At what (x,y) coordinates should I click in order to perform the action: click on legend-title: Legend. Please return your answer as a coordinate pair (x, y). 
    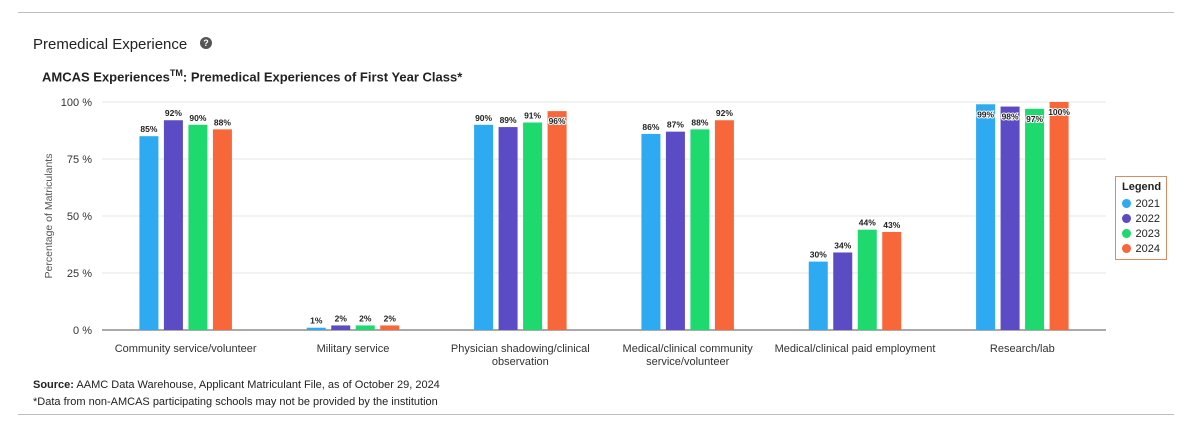
    Looking at the image, I should click on (1142, 187).